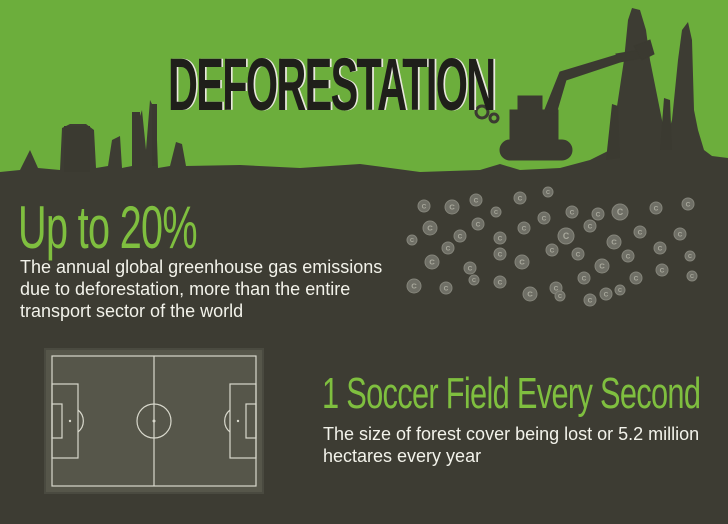 The image size is (728, 524). I want to click on center-spot, so click(154, 421).